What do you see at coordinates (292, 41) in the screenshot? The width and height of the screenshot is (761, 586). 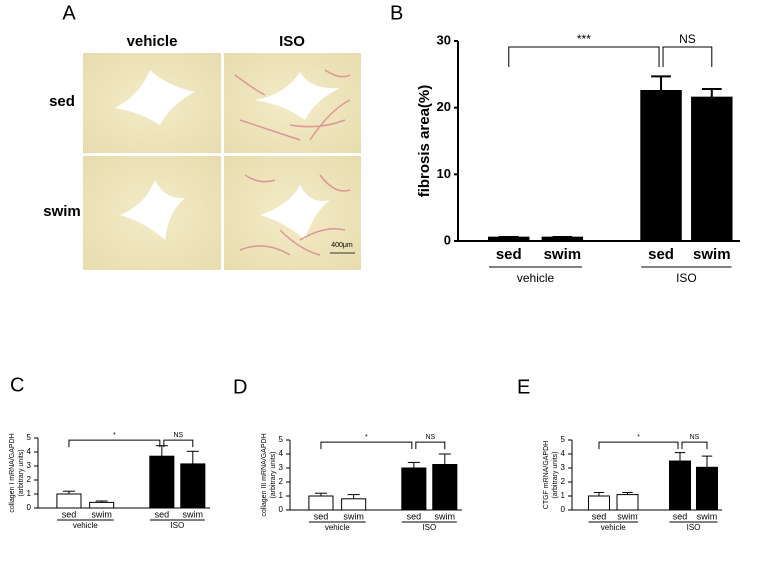 I see `column-label: ISO` at bounding box center [292, 41].